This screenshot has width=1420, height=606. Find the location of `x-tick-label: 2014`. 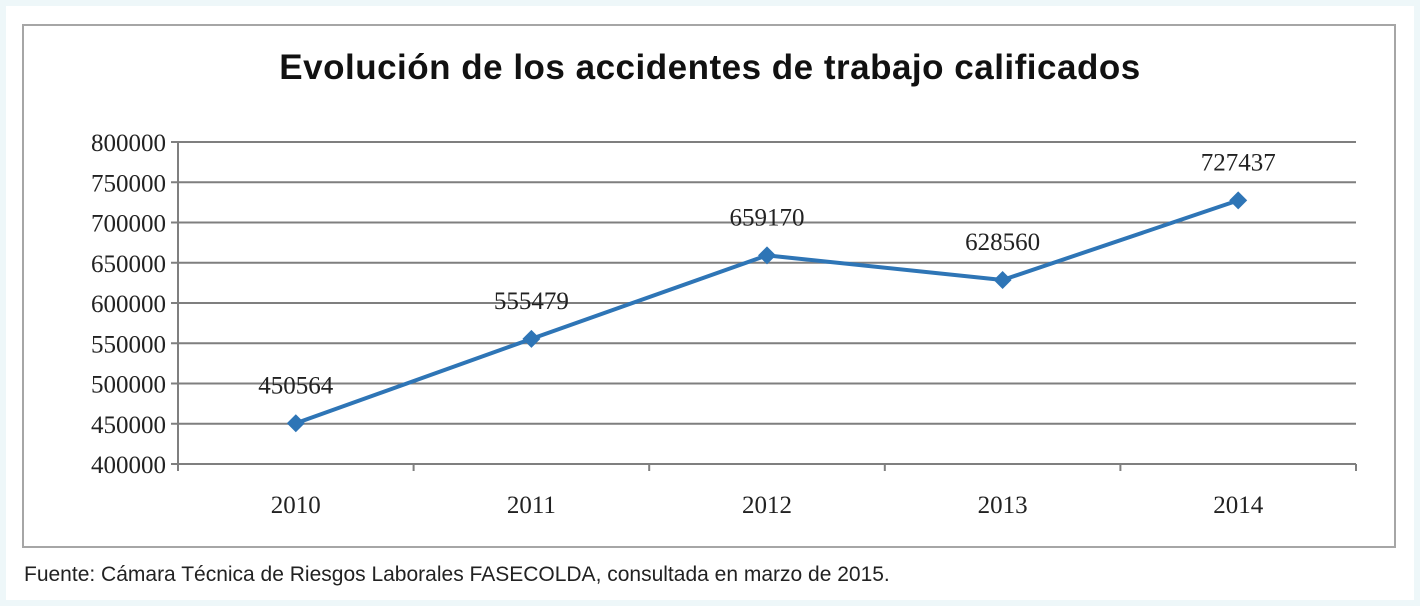

x-tick-label: 2014 is located at coordinates (1238, 505).